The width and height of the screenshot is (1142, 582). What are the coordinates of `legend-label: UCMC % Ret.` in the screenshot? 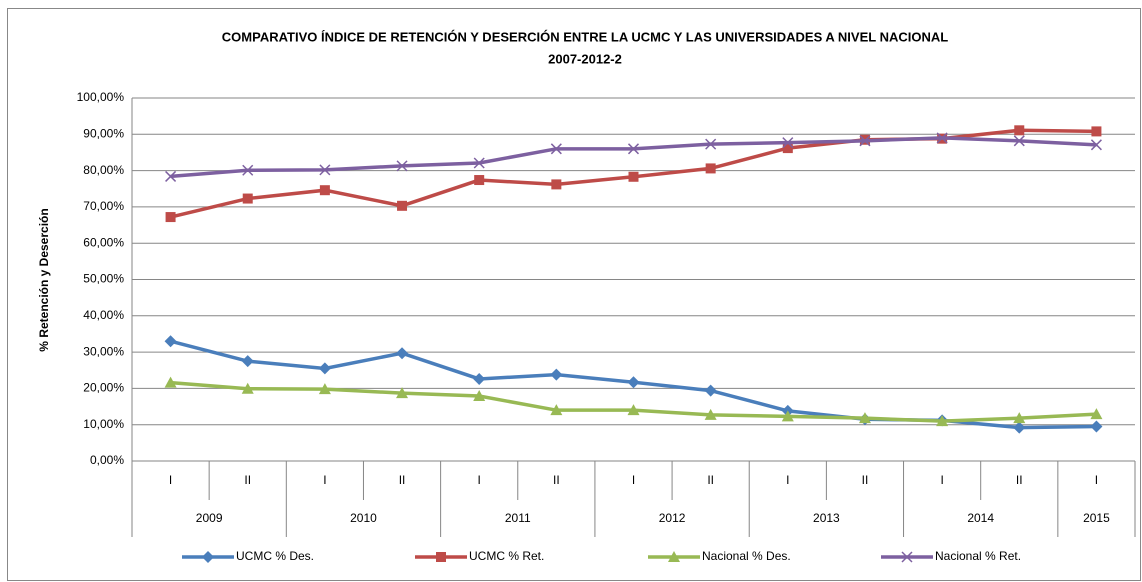 It's located at (506, 556).